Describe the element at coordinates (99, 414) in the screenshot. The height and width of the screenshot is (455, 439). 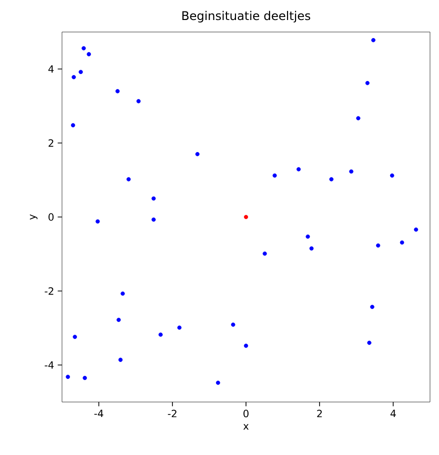
I see `x-tick-label: -4` at that location.